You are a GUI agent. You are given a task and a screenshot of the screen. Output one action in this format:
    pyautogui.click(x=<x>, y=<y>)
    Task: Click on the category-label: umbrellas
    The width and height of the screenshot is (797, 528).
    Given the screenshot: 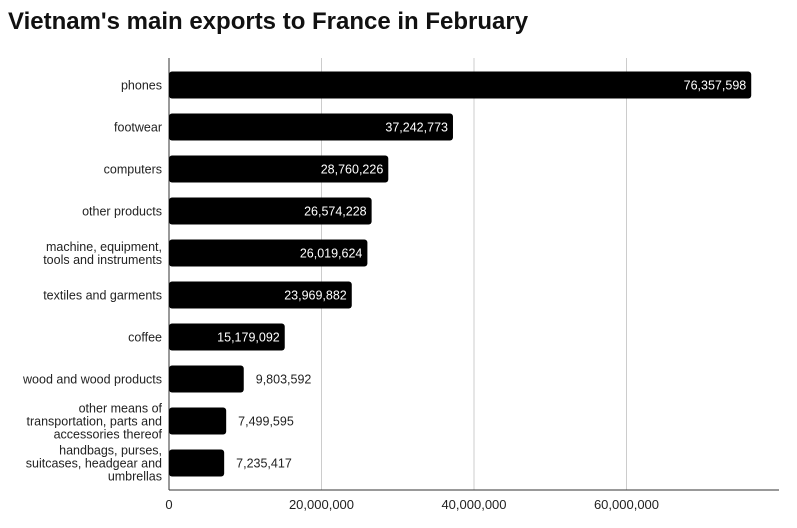 What is the action you would take?
    pyautogui.click(x=135, y=477)
    